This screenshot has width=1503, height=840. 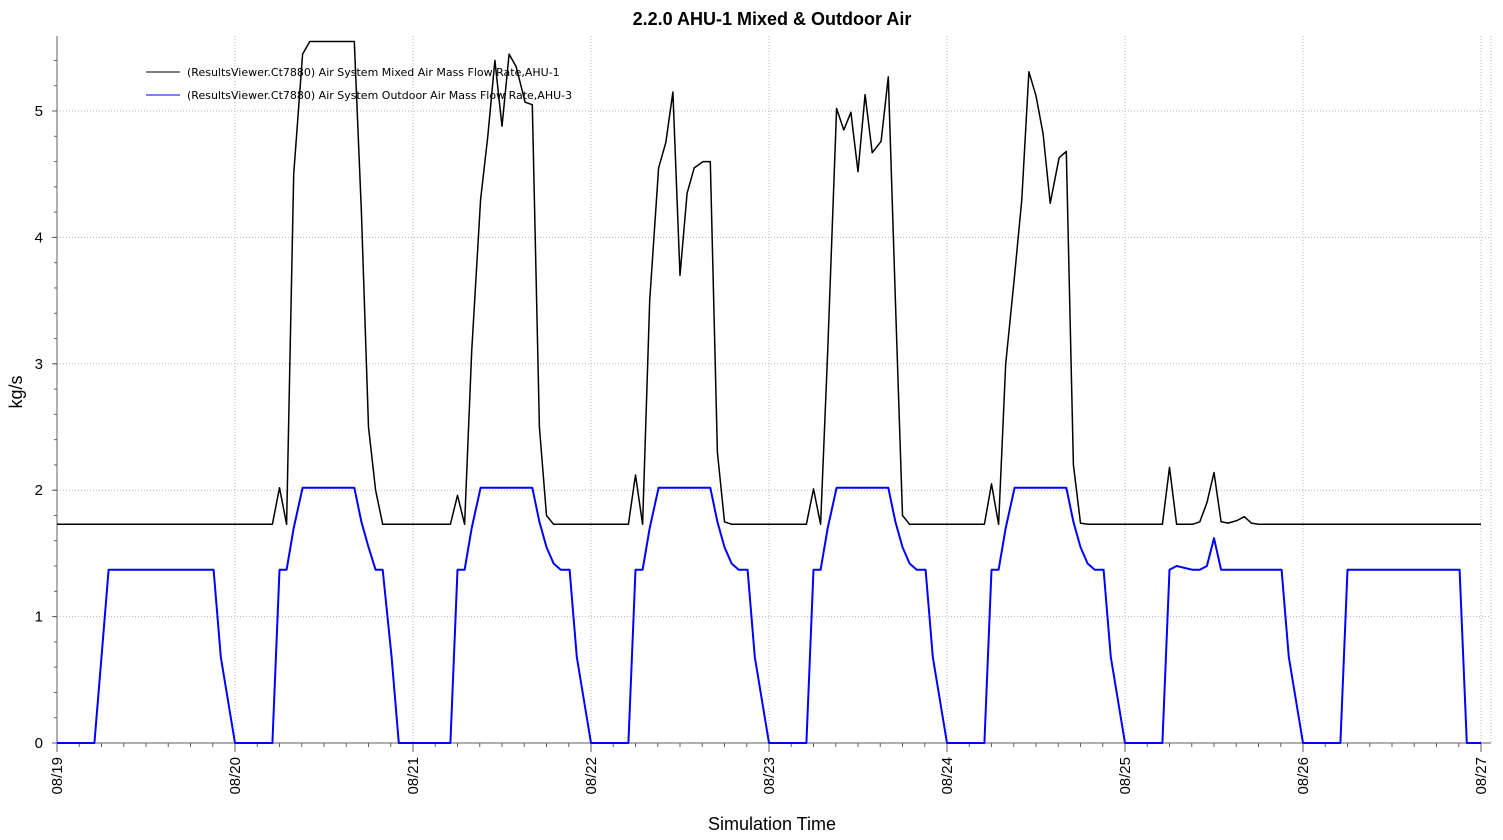 What do you see at coordinates (1303, 776) in the screenshot?
I see `x-tick-label: 08/26` at bounding box center [1303, 776].